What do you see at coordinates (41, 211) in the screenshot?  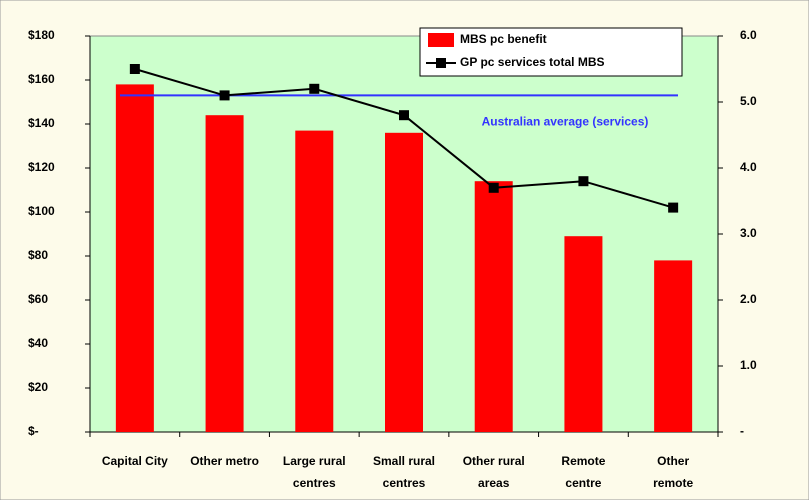 I see `y-tick-label: $100` at bounding box center [41, 211].